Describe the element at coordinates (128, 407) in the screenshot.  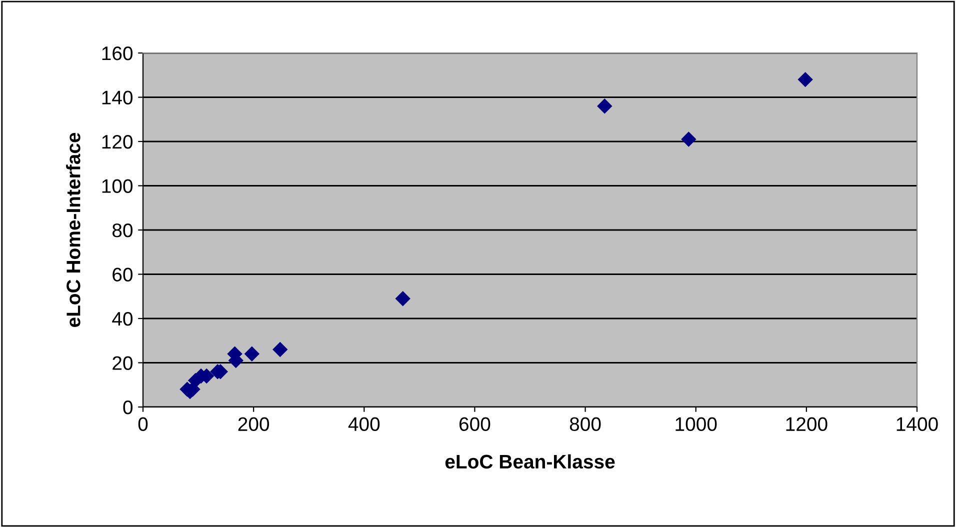
I see `y-tick-label: 0` at that location.